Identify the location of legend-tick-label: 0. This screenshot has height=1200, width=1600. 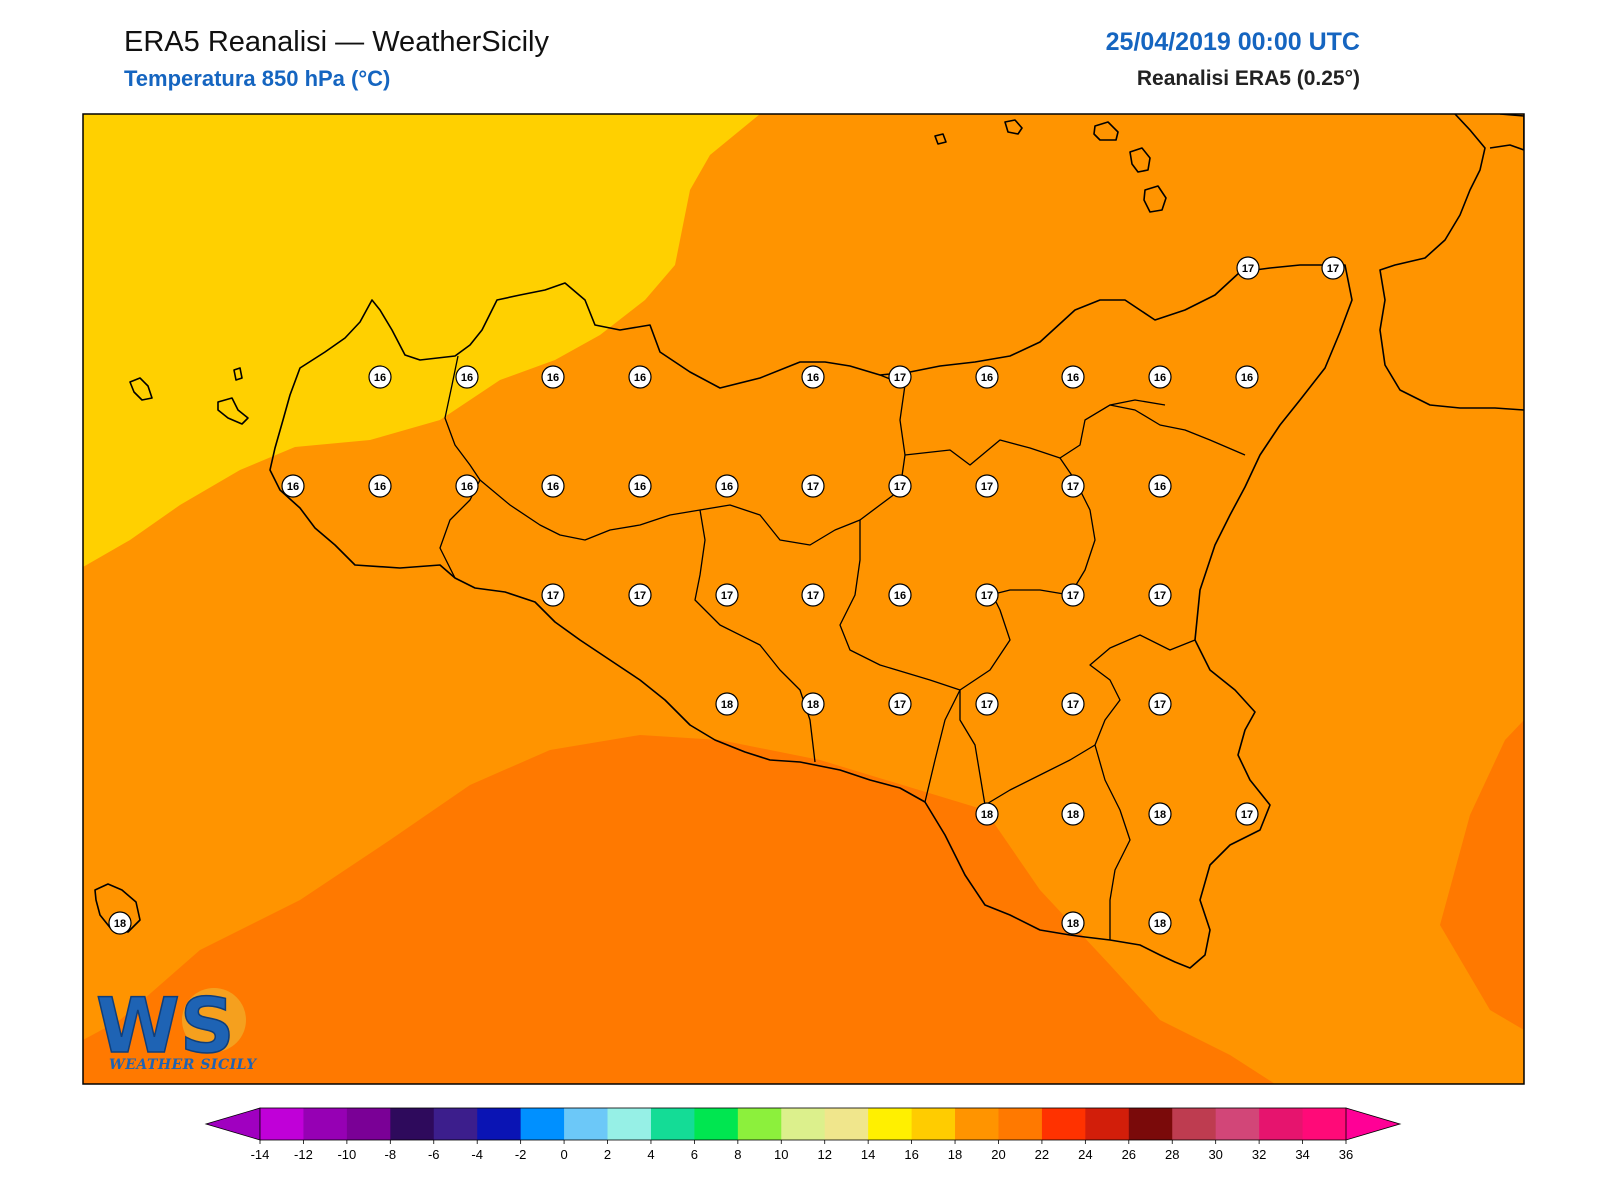
(563, 1154).